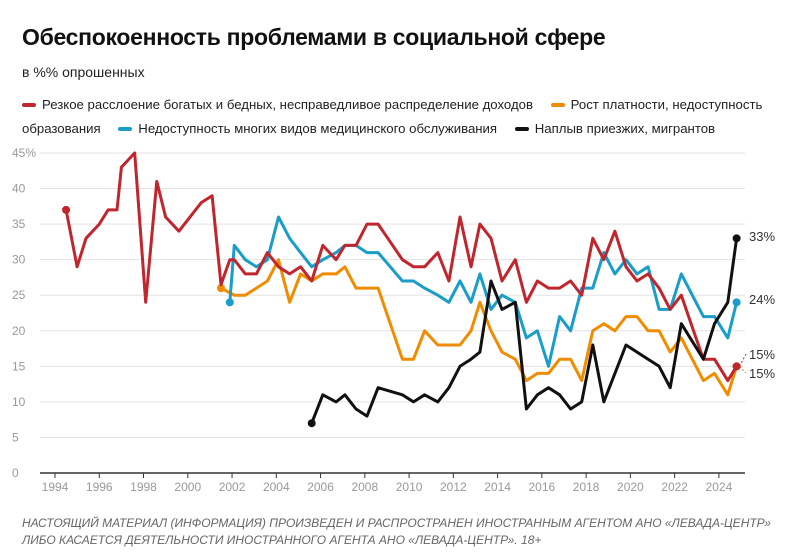 The height and width of the screenshot is (552, 799). What do you see at coordinates (15, 437) in the screenshot?
I see `y-tick-label: 5` at bounding box center [15, 437].